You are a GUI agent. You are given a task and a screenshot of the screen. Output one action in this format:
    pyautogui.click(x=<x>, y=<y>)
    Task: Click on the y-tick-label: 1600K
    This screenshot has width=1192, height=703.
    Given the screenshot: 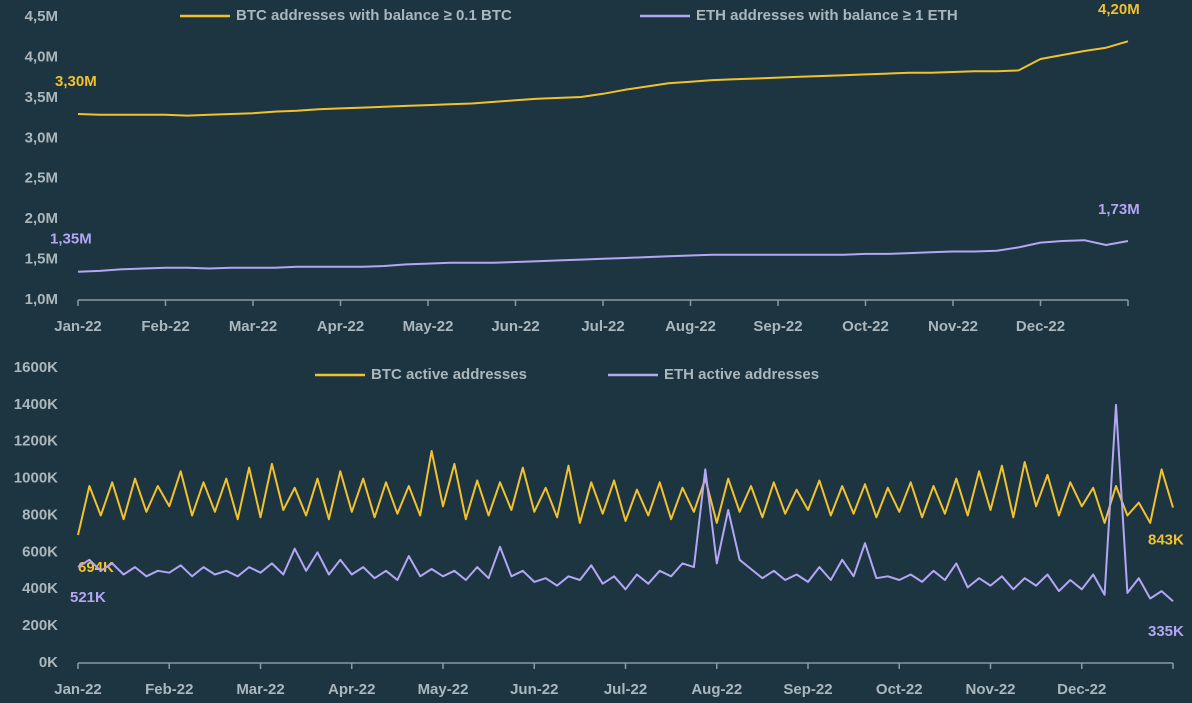 What is the action you would take?
    pyautogui.click(x=36, y=367)
    